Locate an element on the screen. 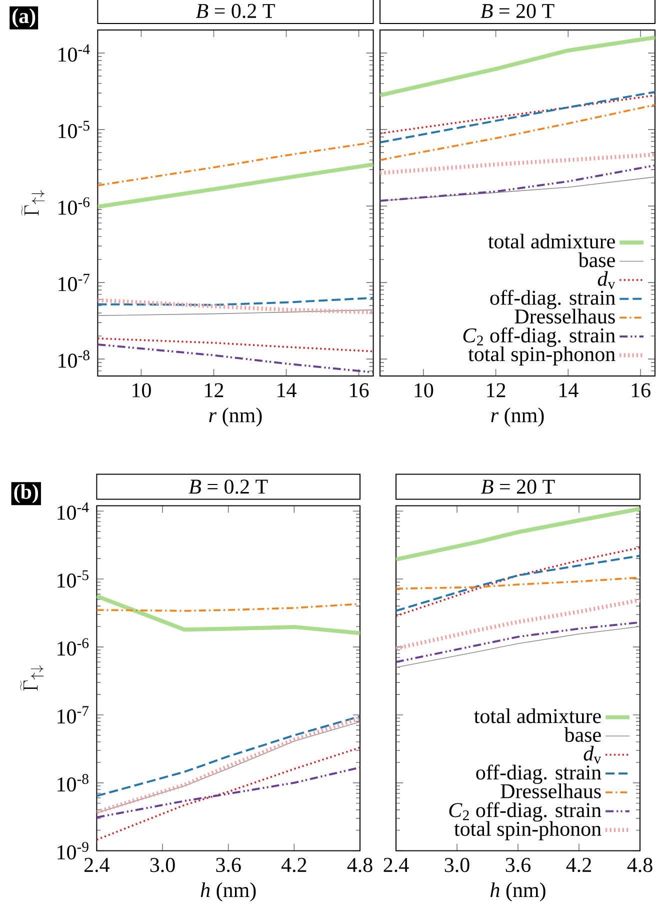  text: (b) is located at coordinates (26, 494).